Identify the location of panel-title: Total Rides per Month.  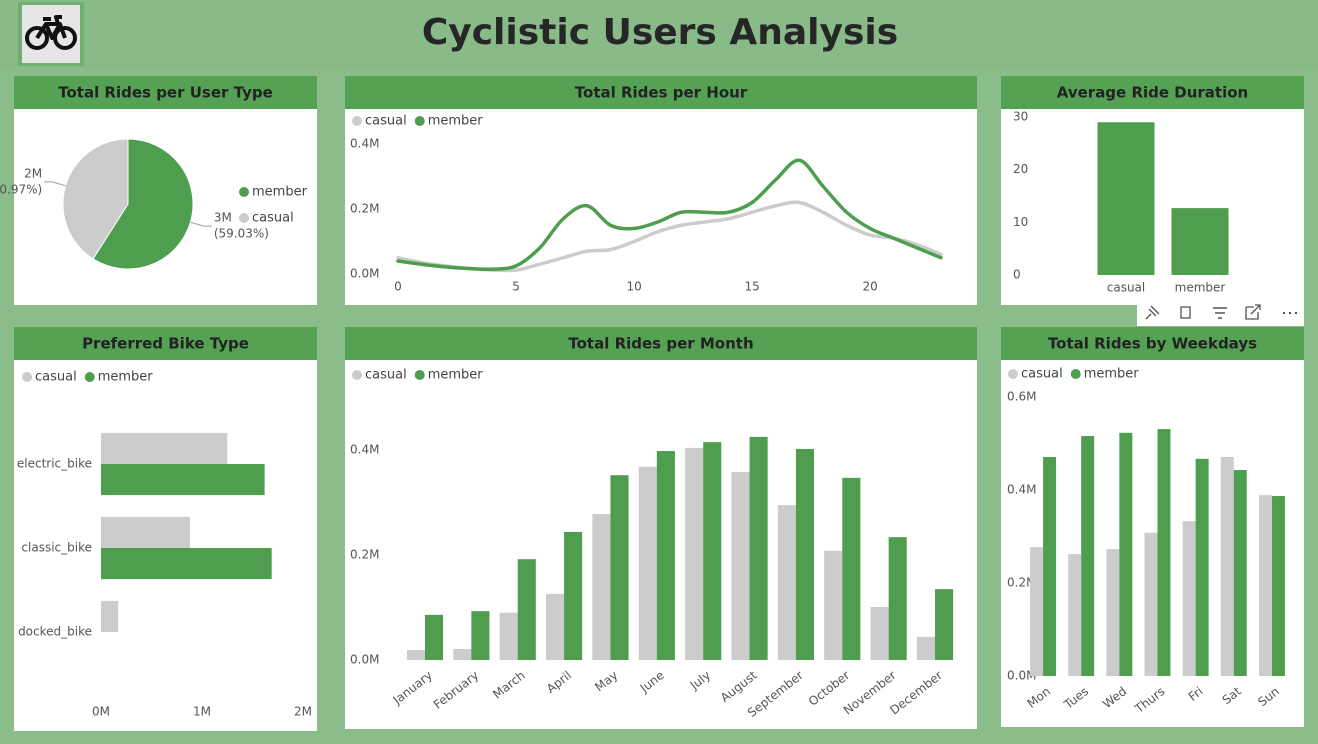
(660, 344).